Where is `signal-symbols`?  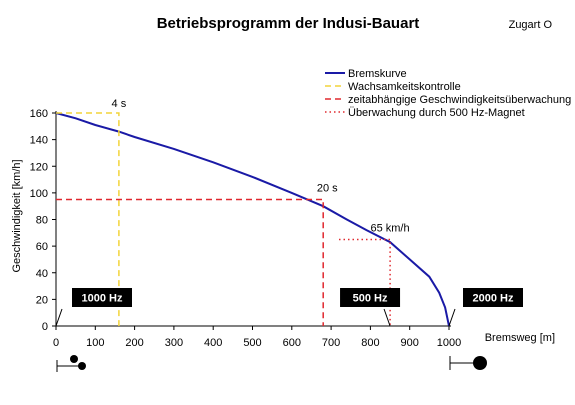
signal-symbols is located at coordinates (271, 363).